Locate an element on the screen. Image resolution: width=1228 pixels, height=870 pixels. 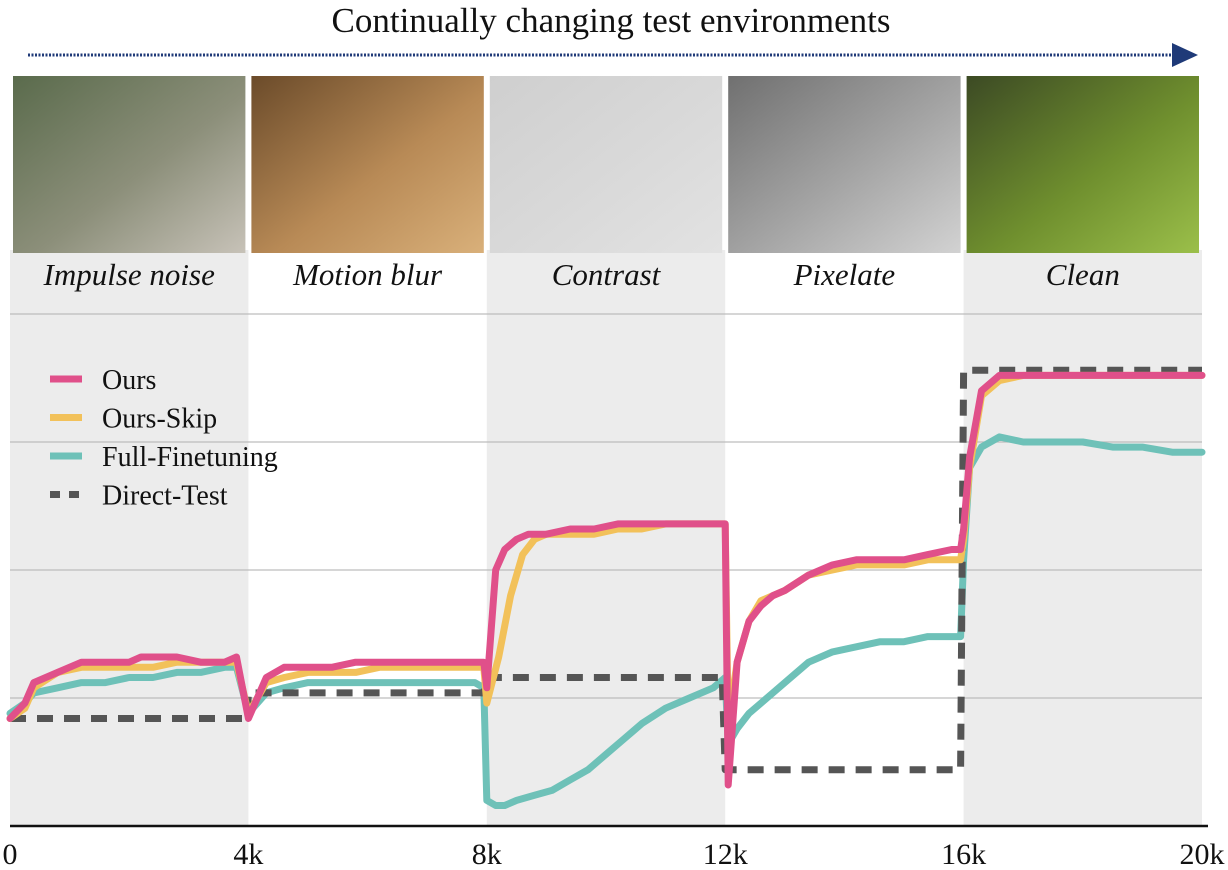
x-tick-label: 20k is located at coordinates (1202, 854).